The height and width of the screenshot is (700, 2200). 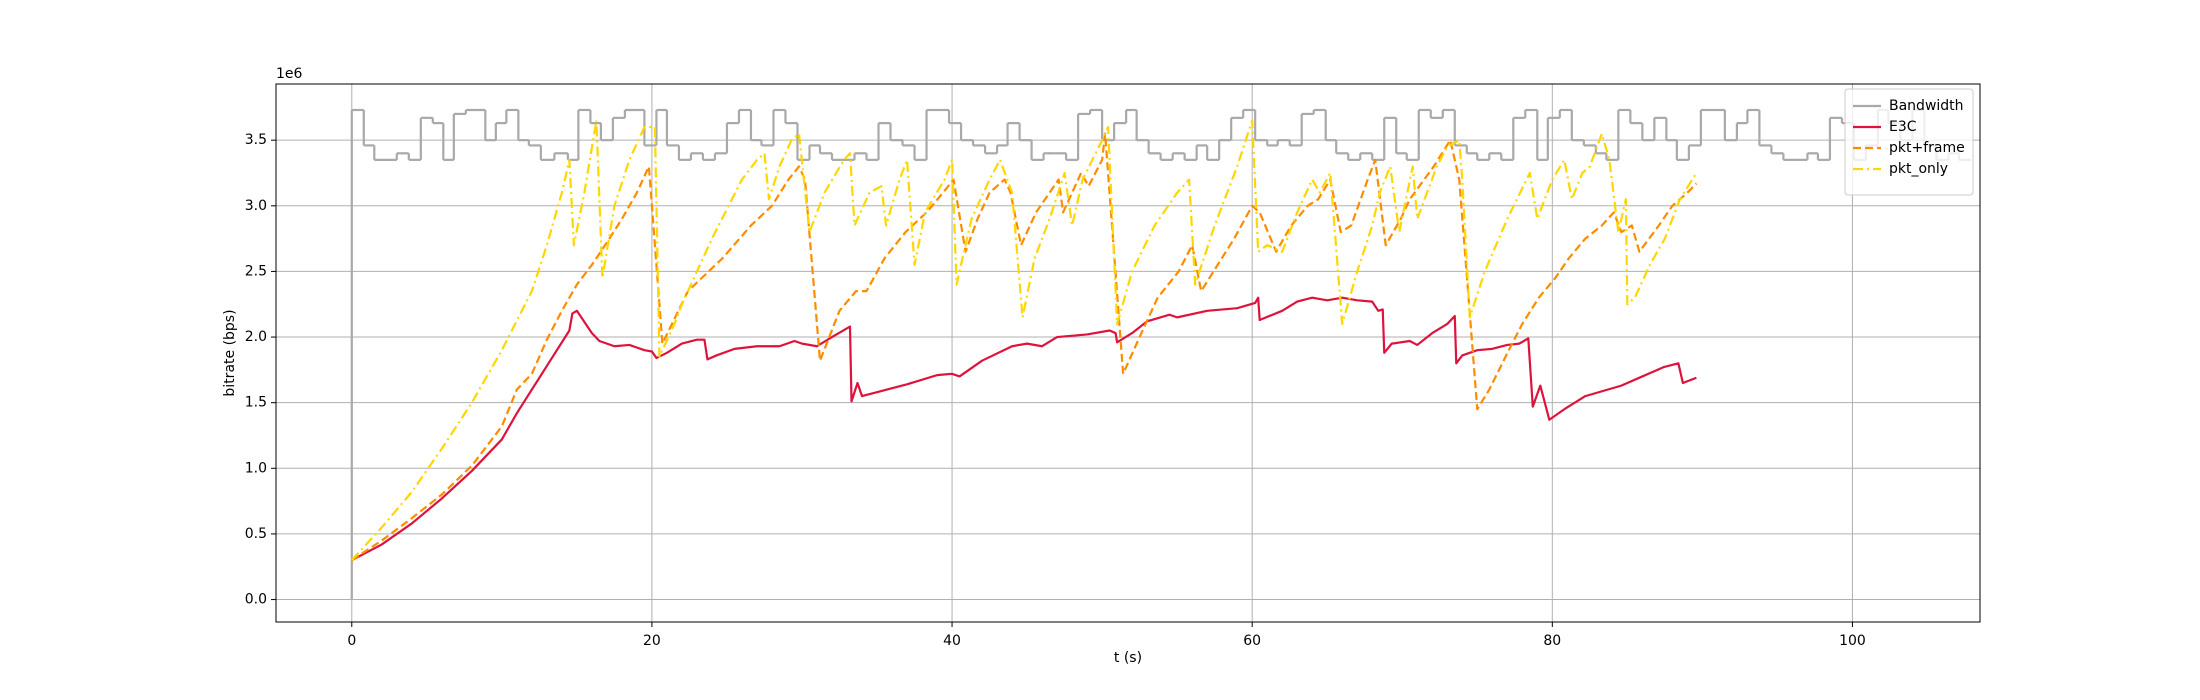 What do you see at coordinates (1903, 127) in the screenshot?
I see `legend-label: E3C` at bounding box center [1903, 127].